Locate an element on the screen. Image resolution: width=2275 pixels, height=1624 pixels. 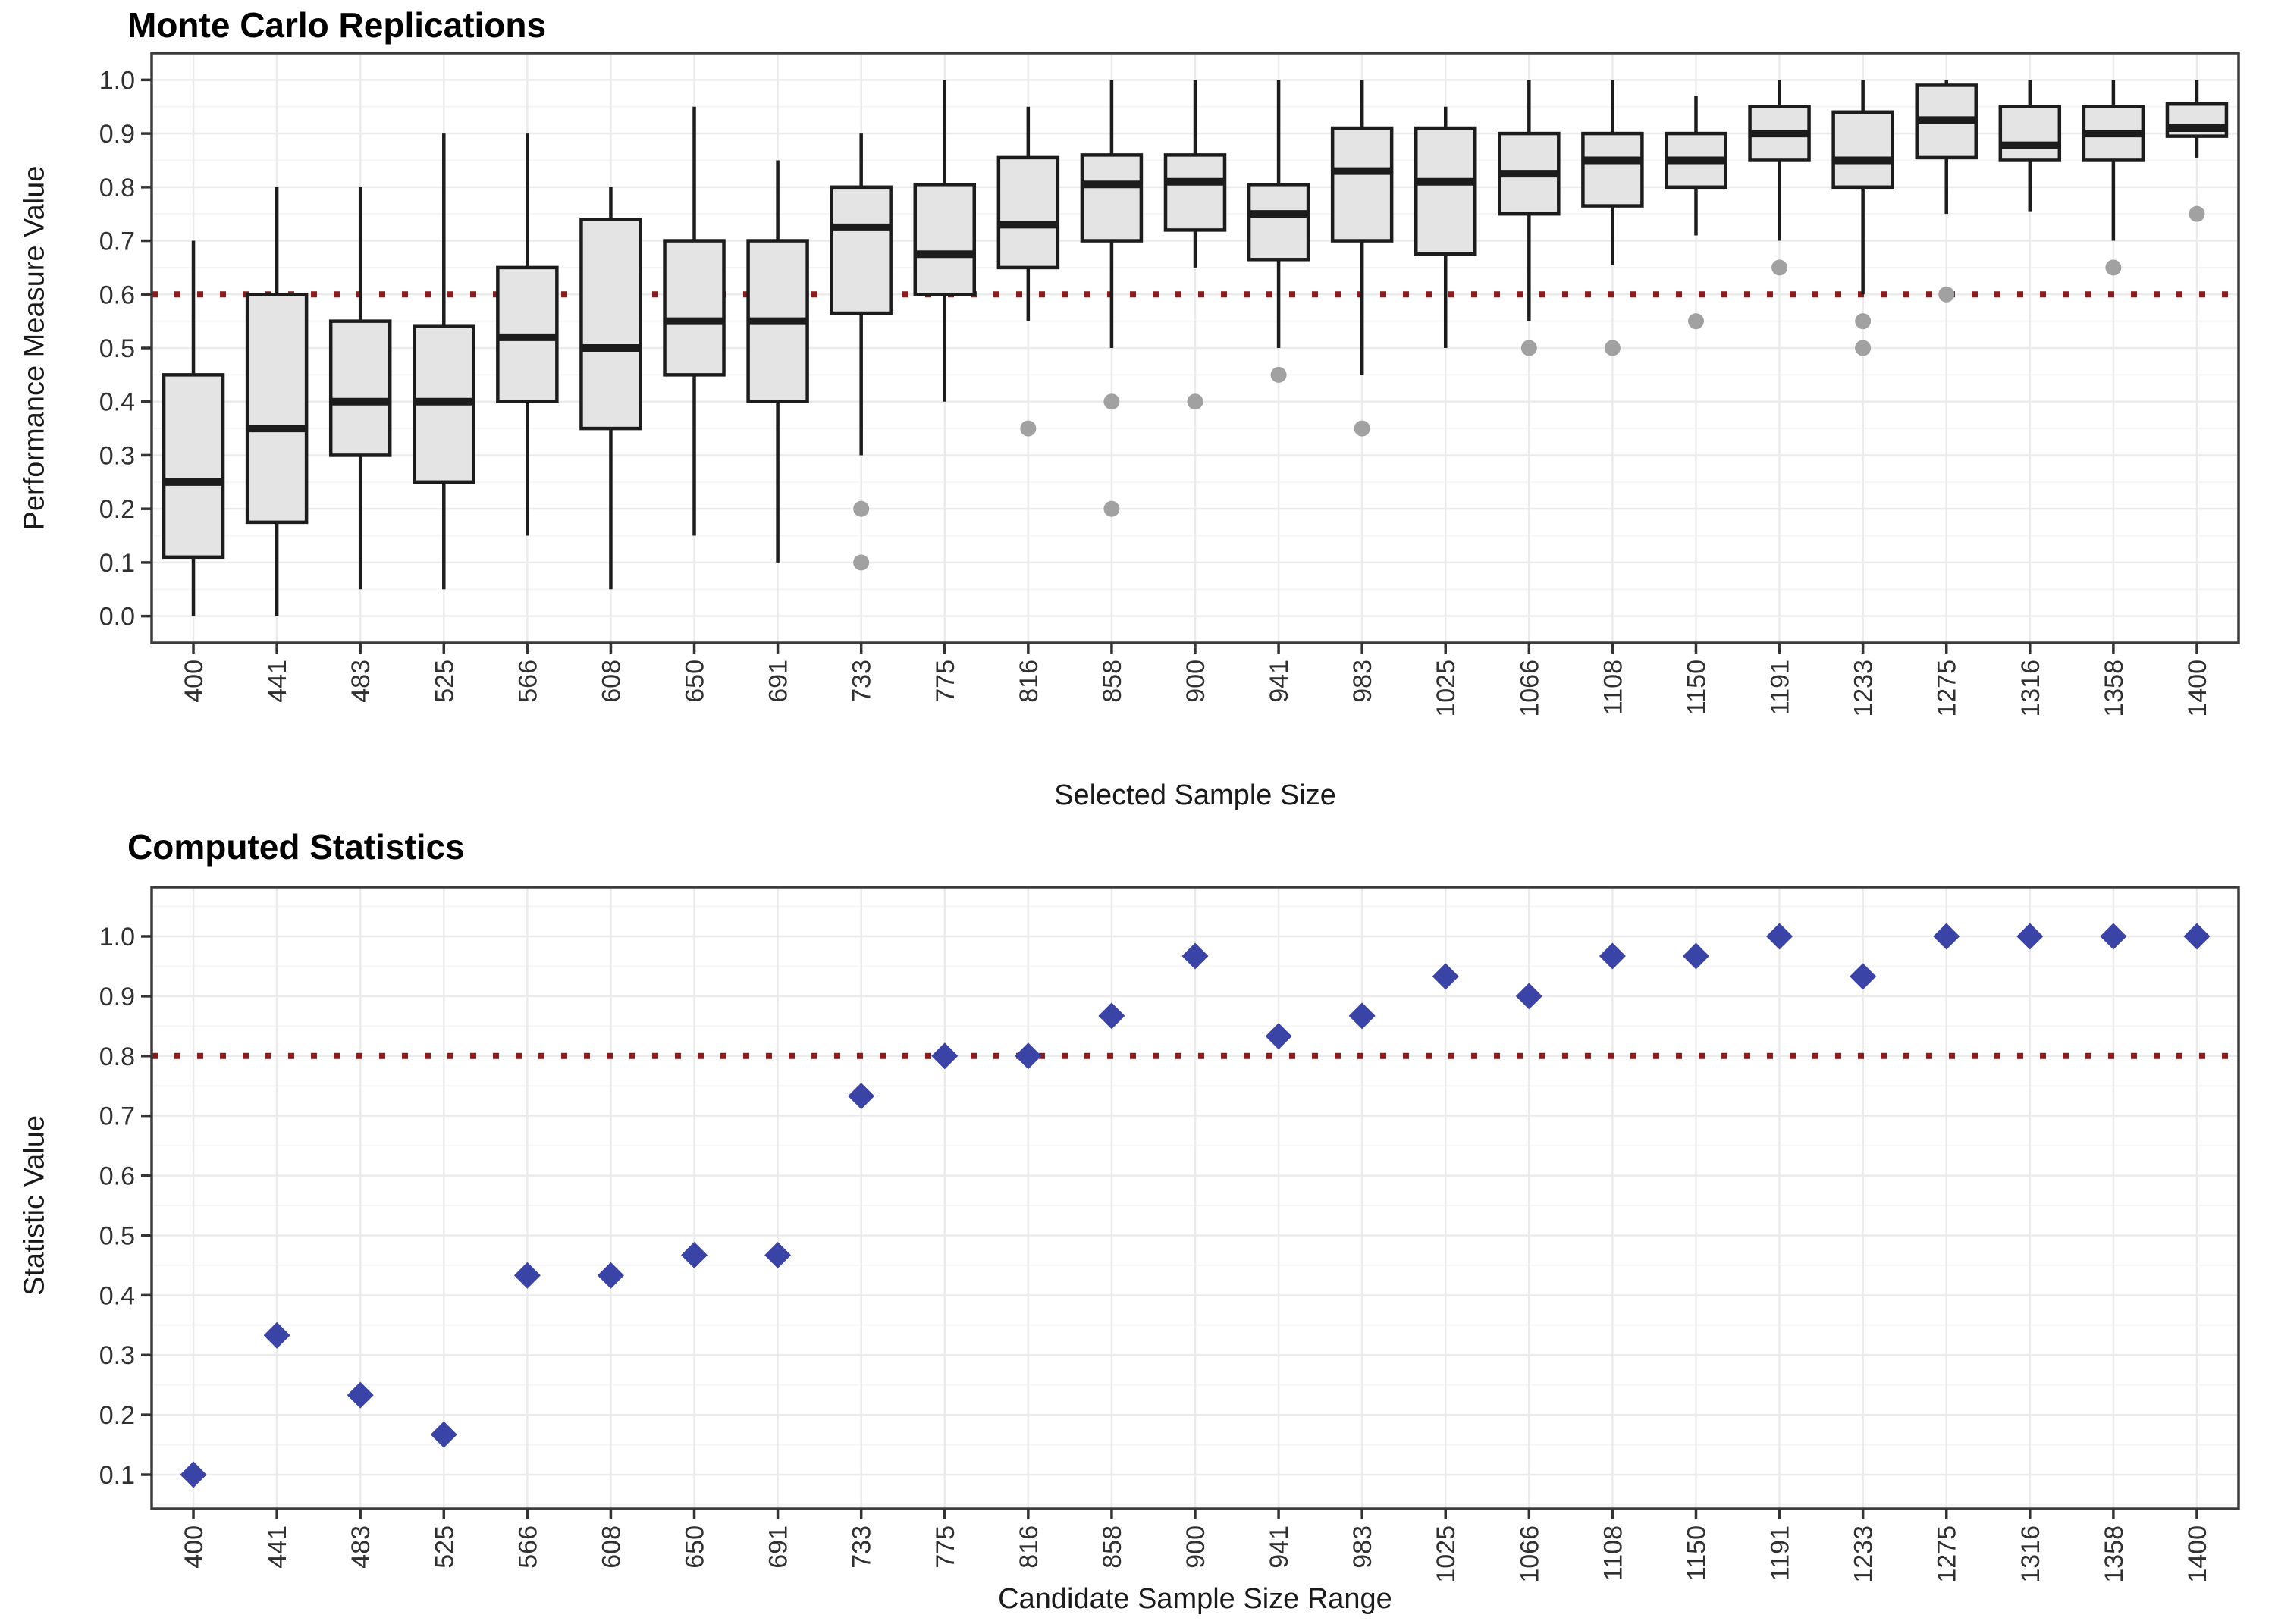
y-tick-label: 0.2 is located at coordinates (117, 1415).